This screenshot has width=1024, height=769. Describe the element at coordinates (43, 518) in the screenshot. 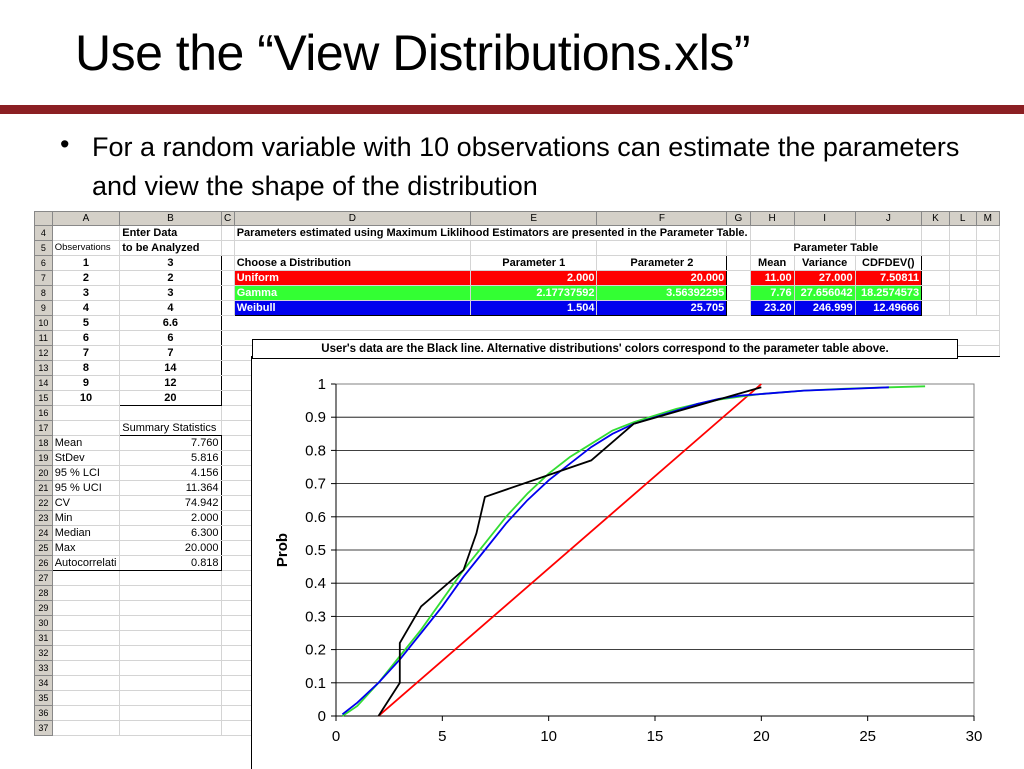

I see `row-header: 23` at that location.